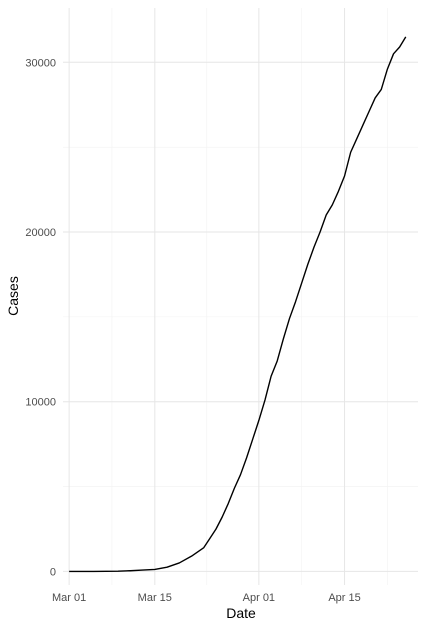 The width and height of the screenshot is (426, 628). I want to click on y-axis-tick-labels: 0 10000 20000 30000, so click(40, 317).